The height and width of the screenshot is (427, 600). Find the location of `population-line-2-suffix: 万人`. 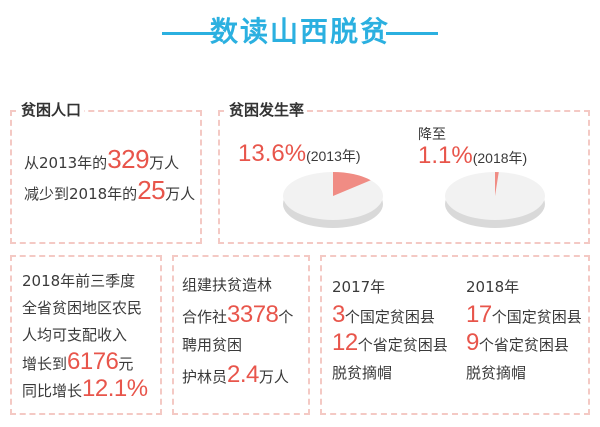

population-line-2-suffix: 万人 is located at coordinates (180, 194).